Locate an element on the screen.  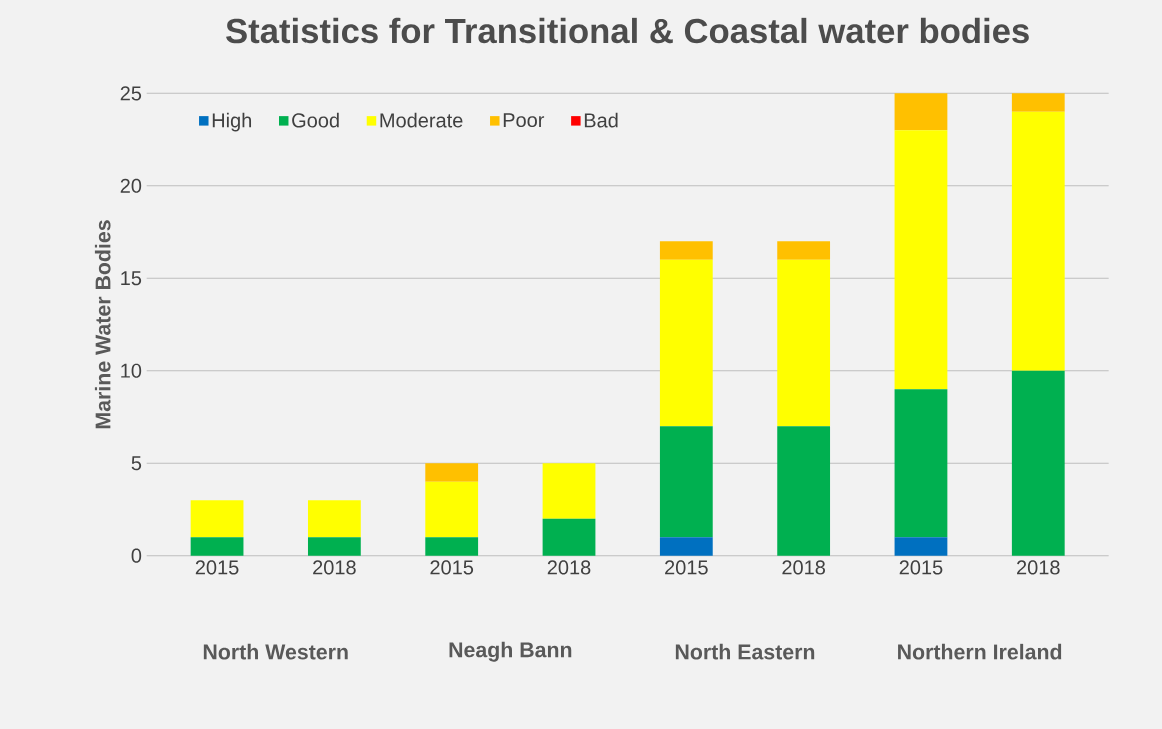
y-tick-label: 10 is located at coordinates (131, 370).